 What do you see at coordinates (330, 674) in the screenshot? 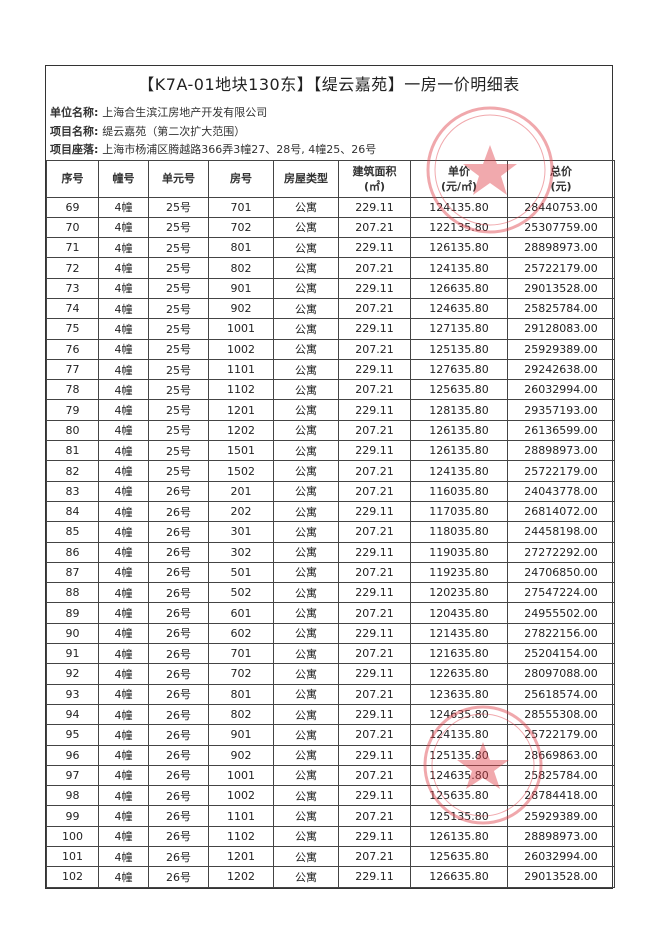
I see `table-row: 92 4幢 26号 702 公寓 229.11 122635.80 28097088.00` at bounding box center [330, 674].